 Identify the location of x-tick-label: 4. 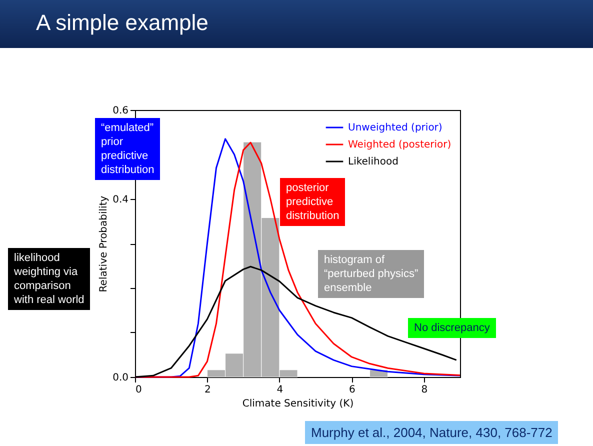
(280, 390).